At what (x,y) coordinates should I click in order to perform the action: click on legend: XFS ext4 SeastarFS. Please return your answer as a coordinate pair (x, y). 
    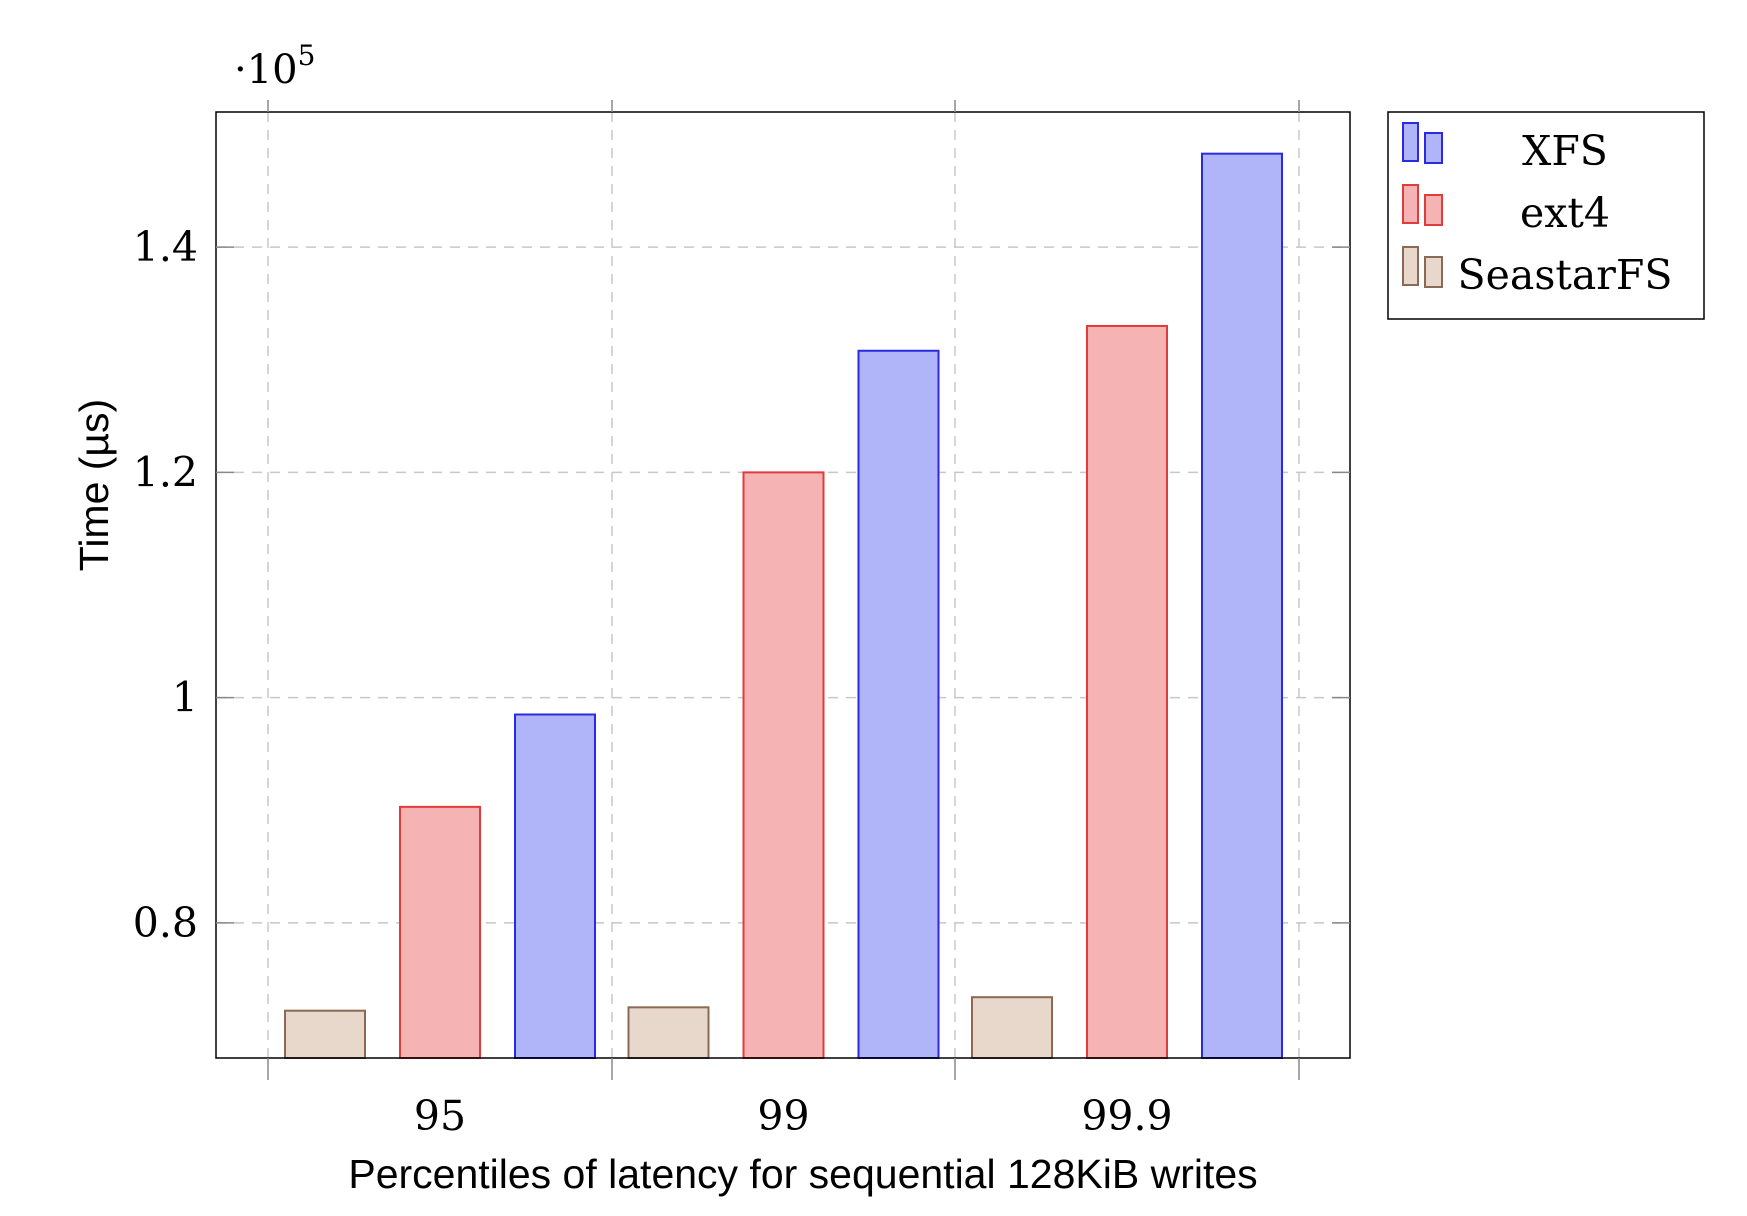
    Looking at the image, I should click on (1546, 215).